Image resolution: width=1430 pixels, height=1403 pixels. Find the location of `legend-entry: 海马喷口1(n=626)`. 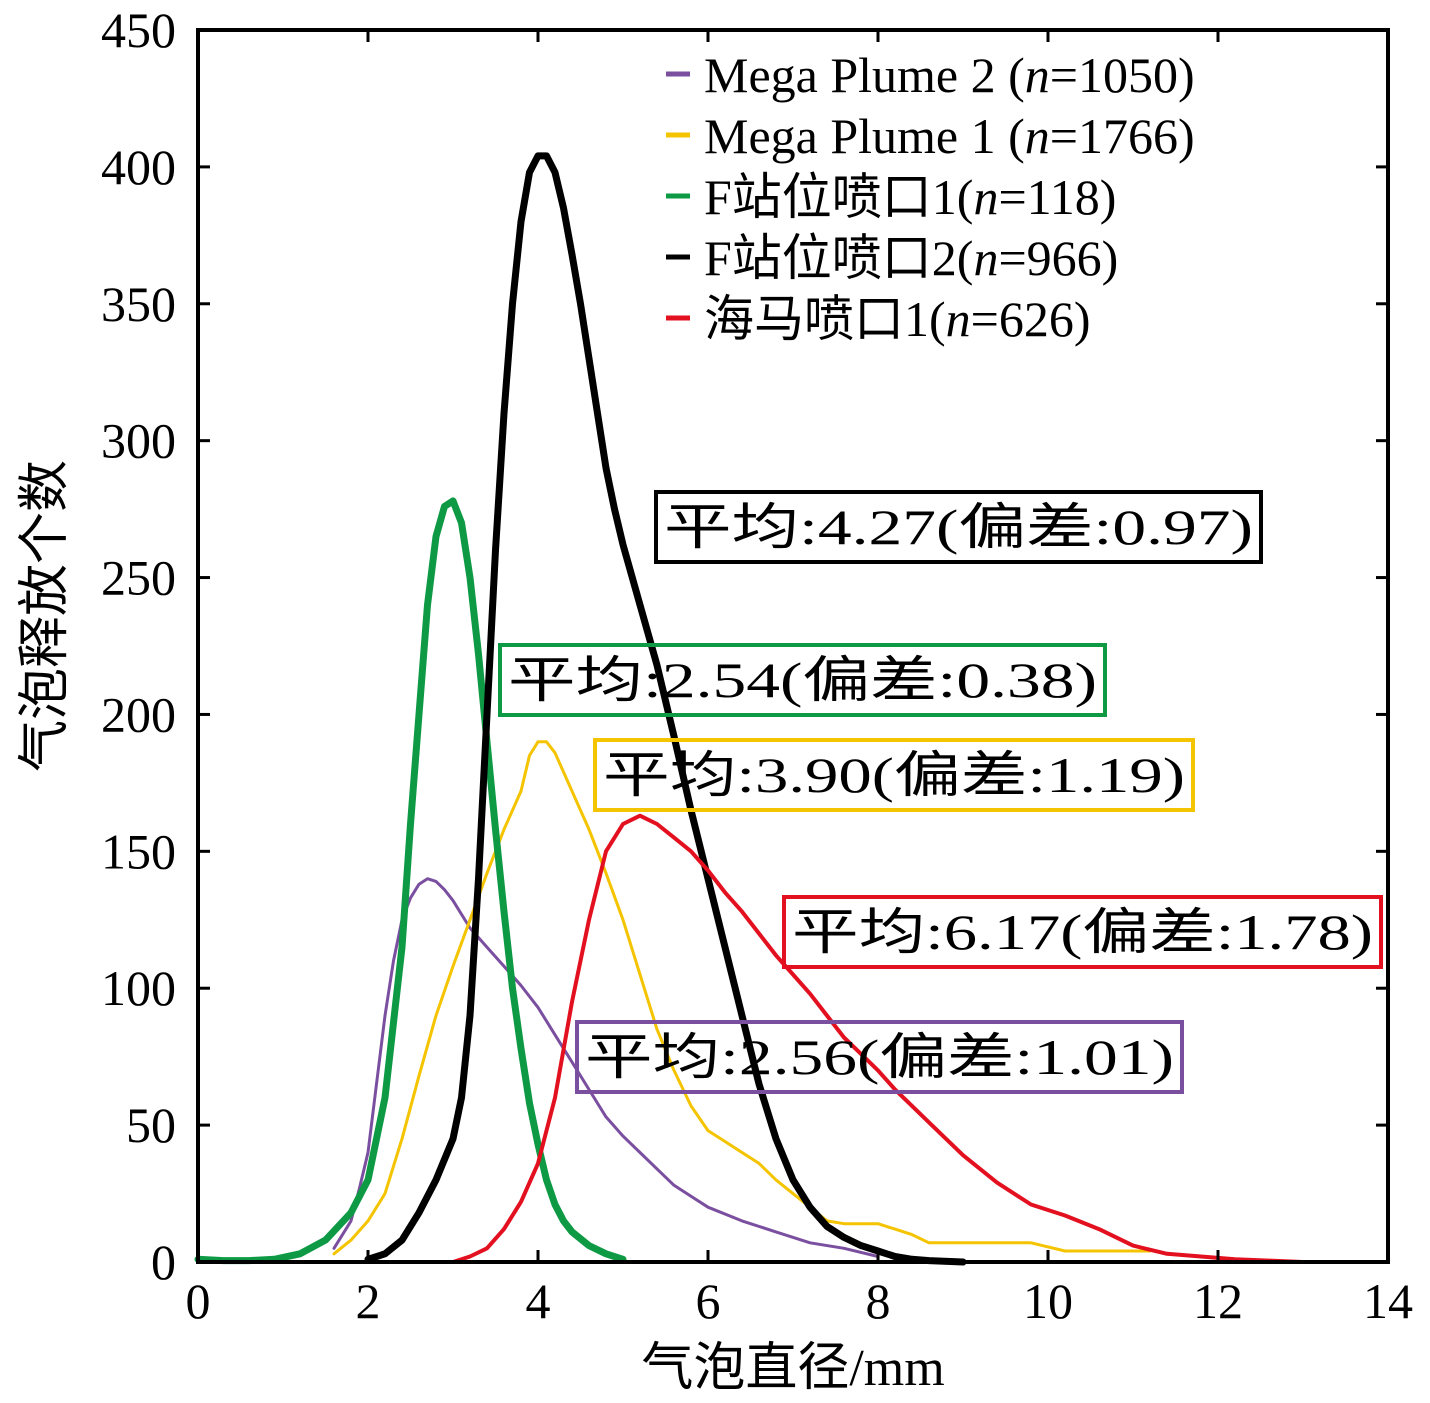

legend-entry: 海马喷口1(n=626) is located at coordinates (897, 319).